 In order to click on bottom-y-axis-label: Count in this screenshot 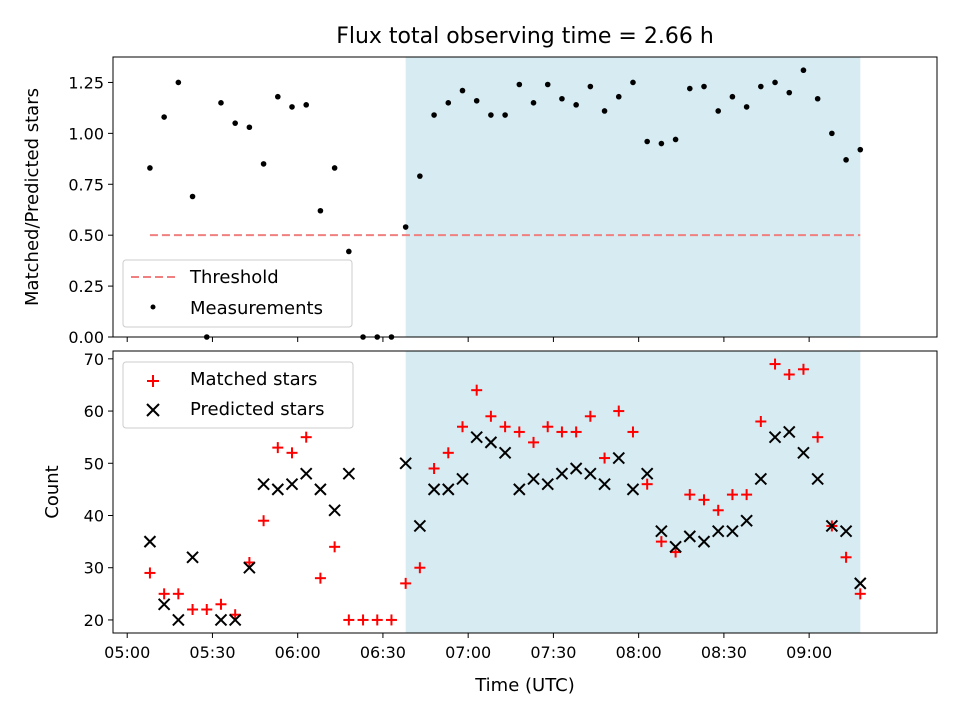, I will do `click(52, 491)`.